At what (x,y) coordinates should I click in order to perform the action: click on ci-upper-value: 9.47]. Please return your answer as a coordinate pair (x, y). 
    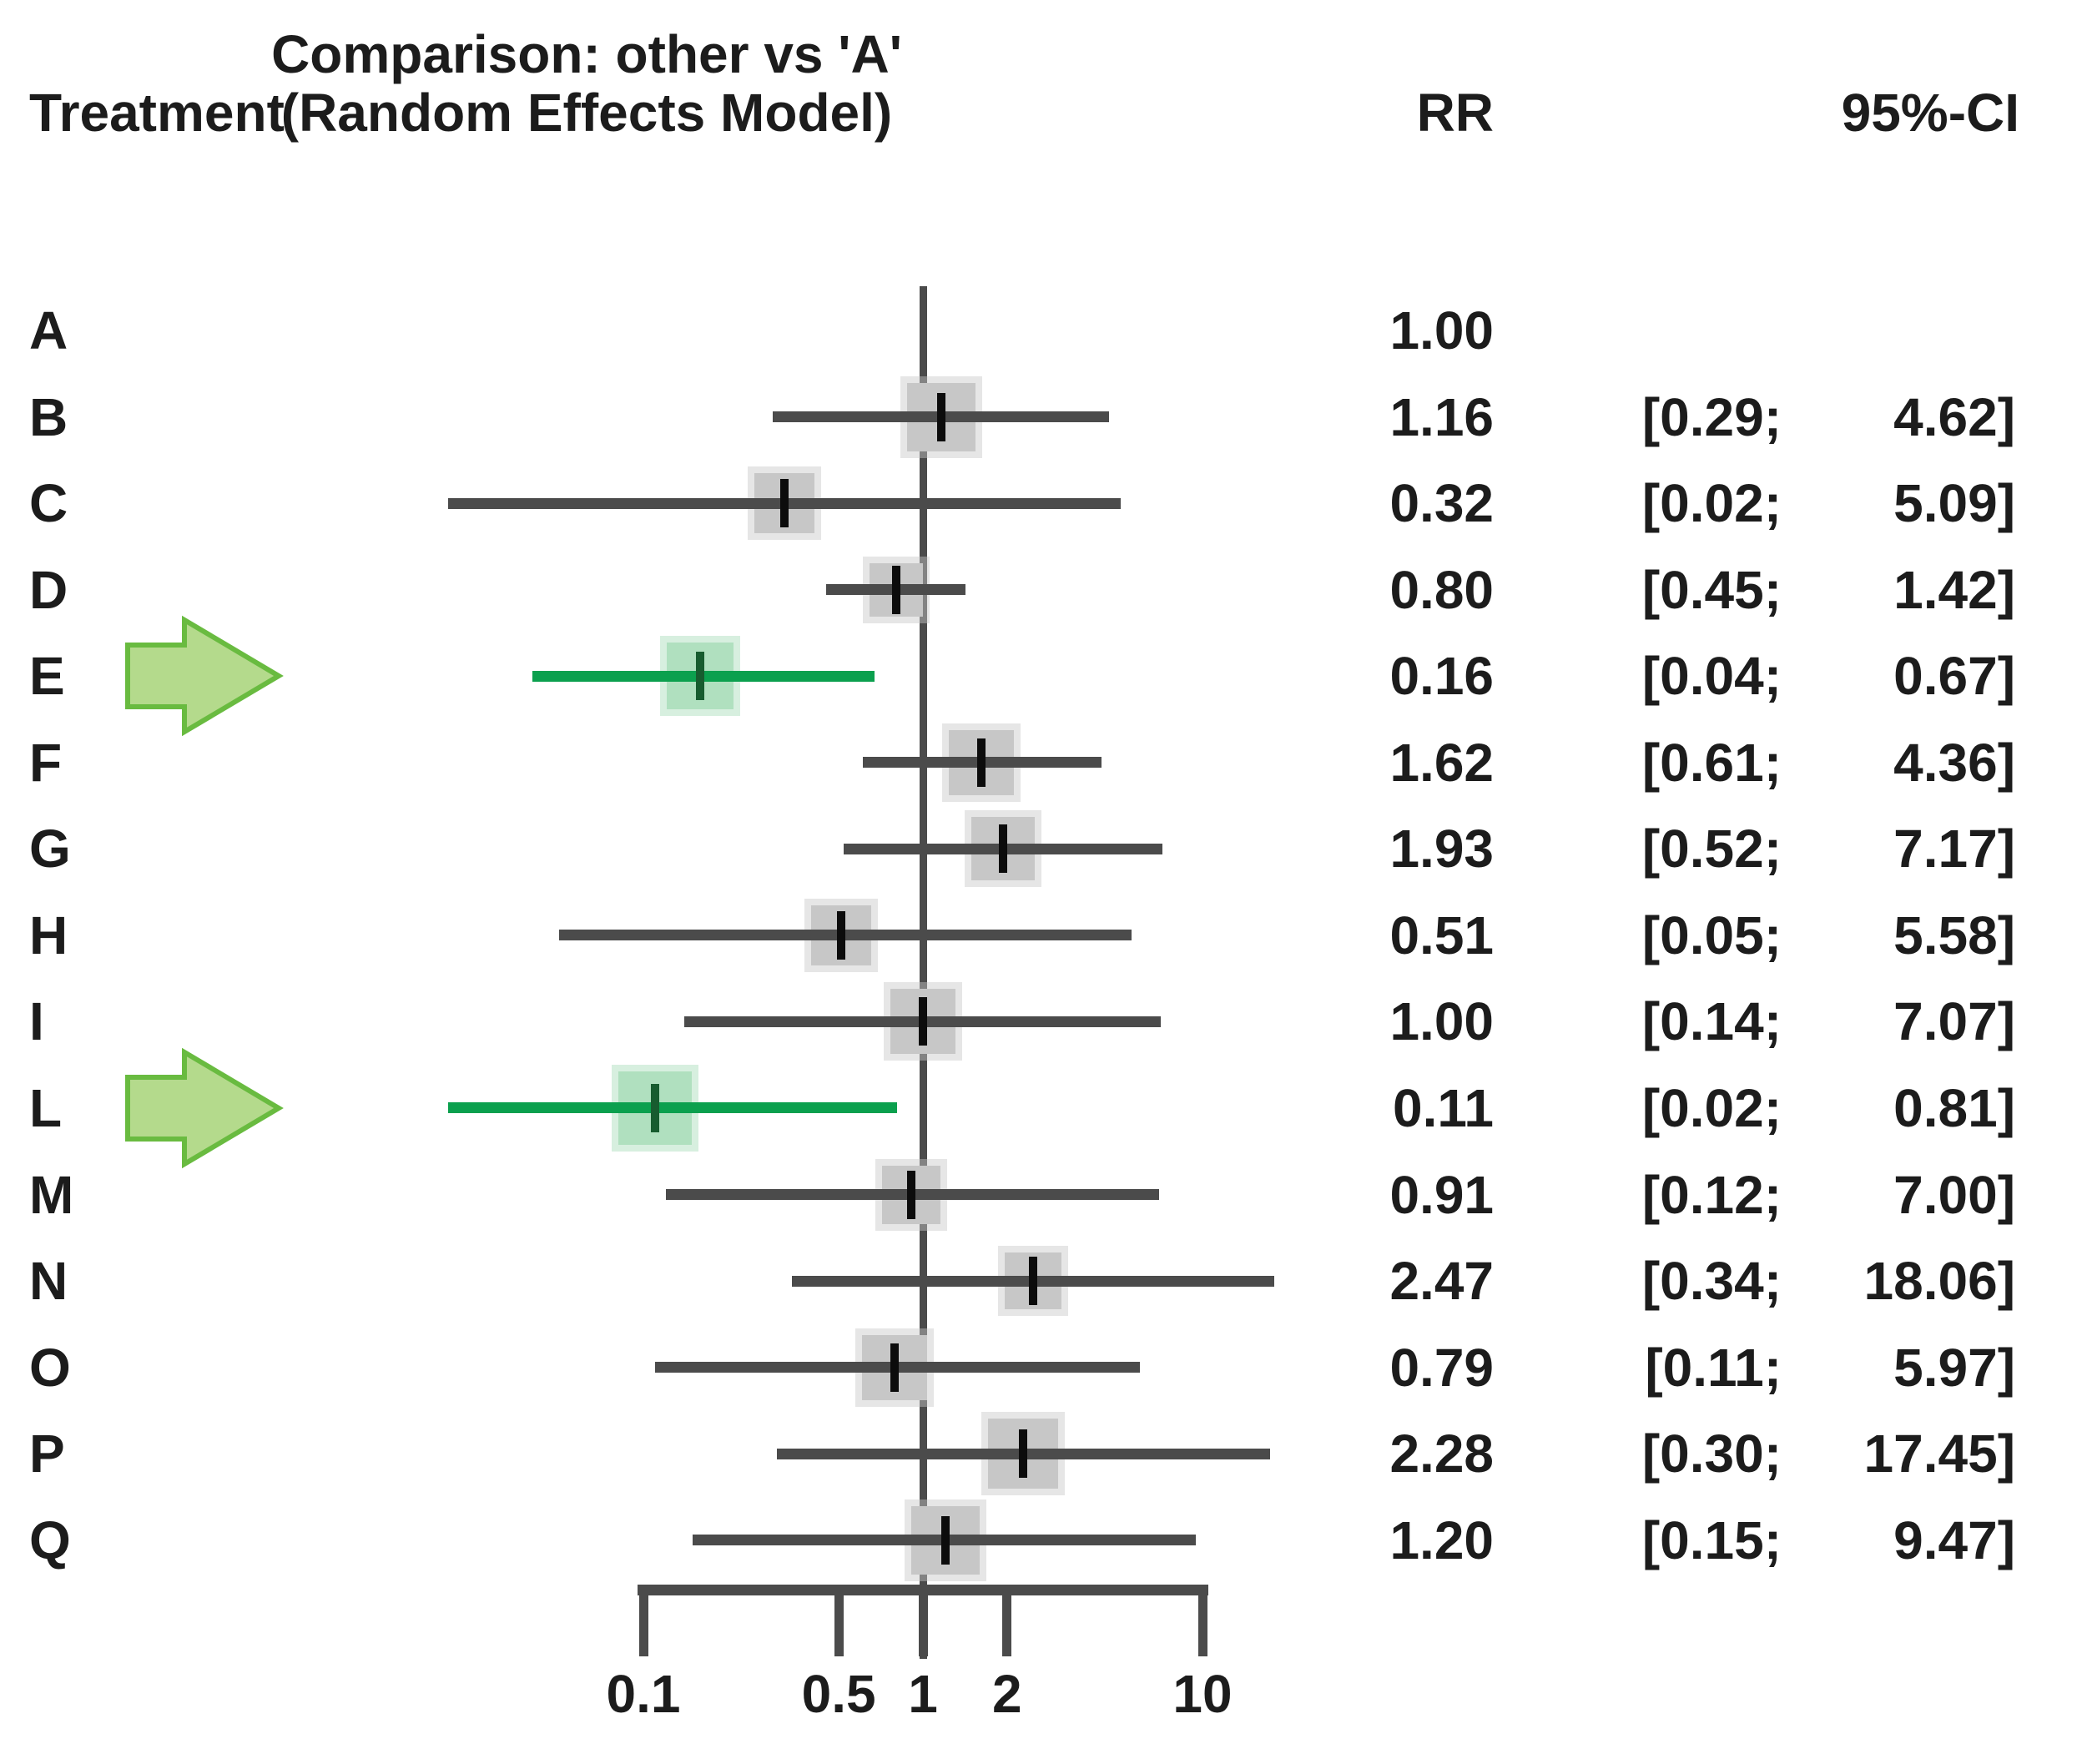
    Looking at the image, I should click on (1954, 1539).